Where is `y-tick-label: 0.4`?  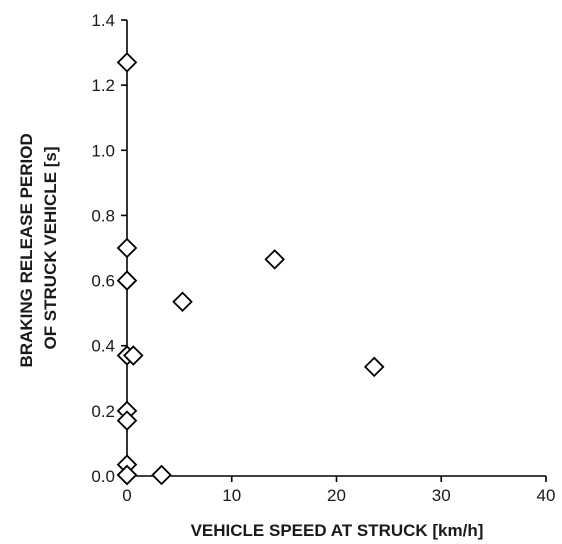
y-tick-label: 0.4 is located at coordinates (103, 346).